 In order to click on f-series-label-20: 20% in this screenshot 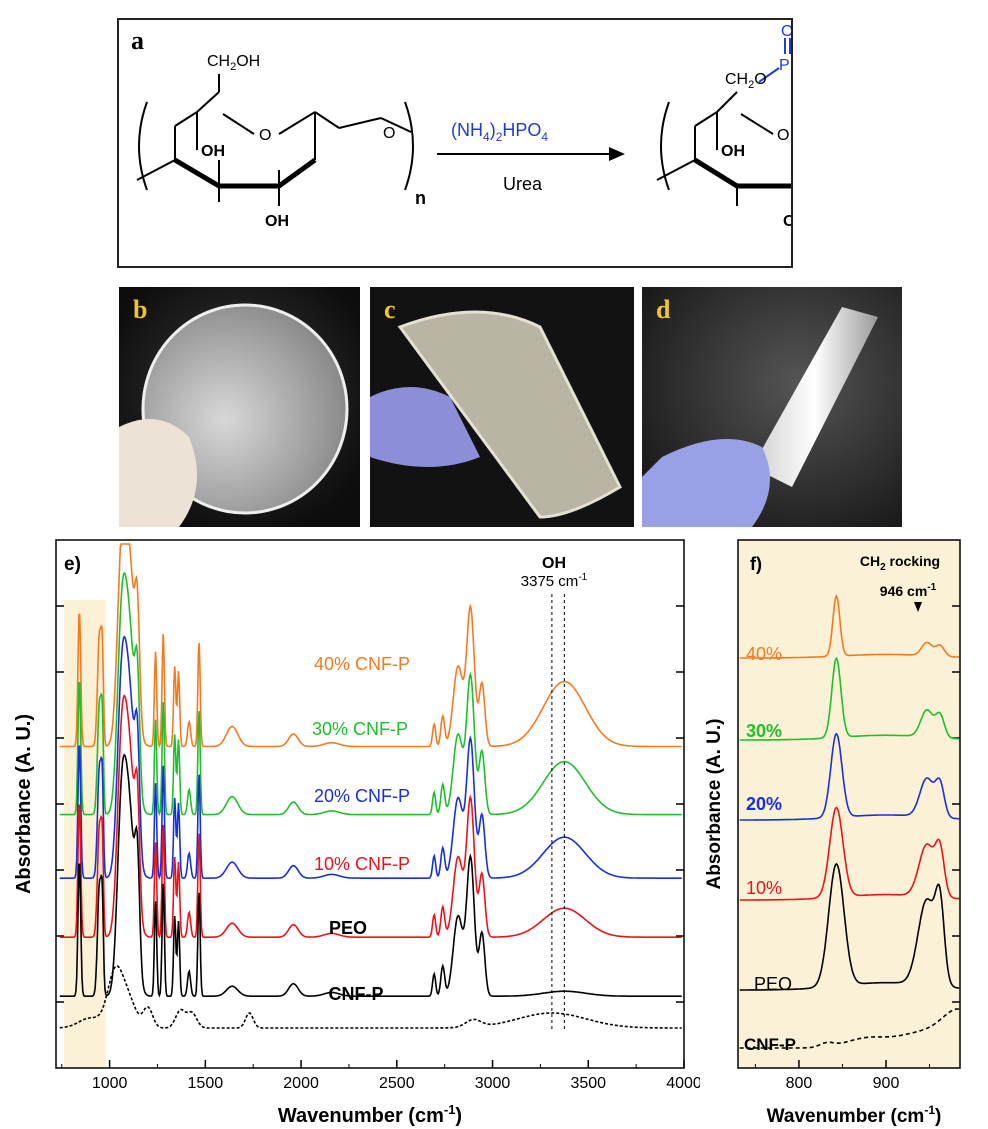, I will do `click(764, 804)`.